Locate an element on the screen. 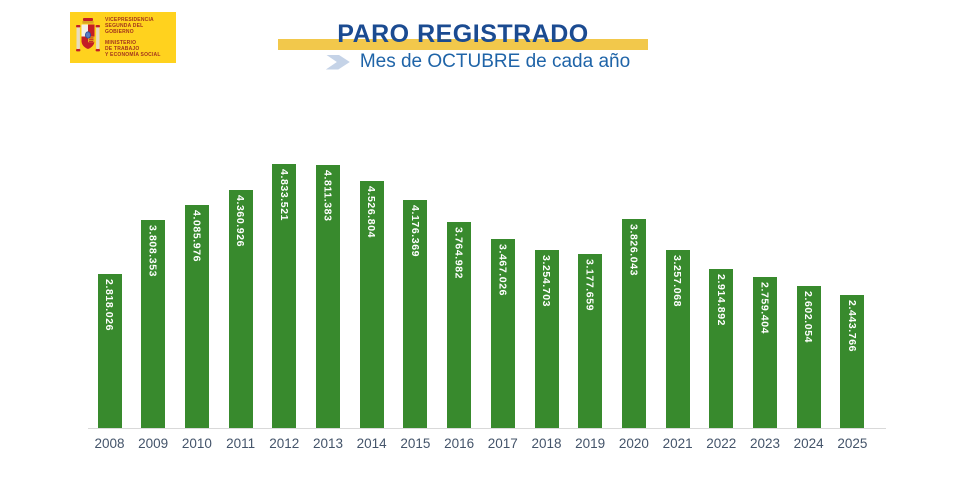 This screenshot has width=960, height=480. x-axis-label: 2016 is located at coordinates (459, 443).